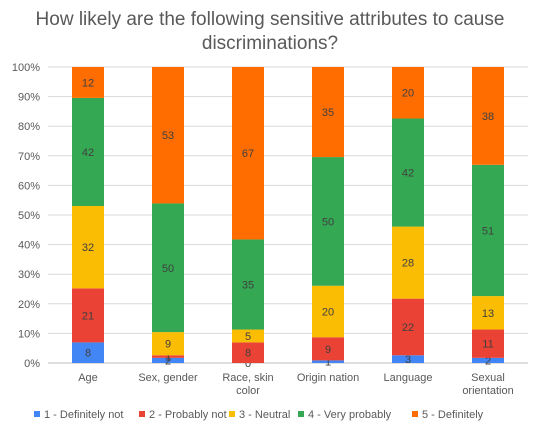 This screenshot has height=433, width=540. Describe the element at coordinates (29, 305) in the screenshot. I see `y-tick-label: 20%` at that location.